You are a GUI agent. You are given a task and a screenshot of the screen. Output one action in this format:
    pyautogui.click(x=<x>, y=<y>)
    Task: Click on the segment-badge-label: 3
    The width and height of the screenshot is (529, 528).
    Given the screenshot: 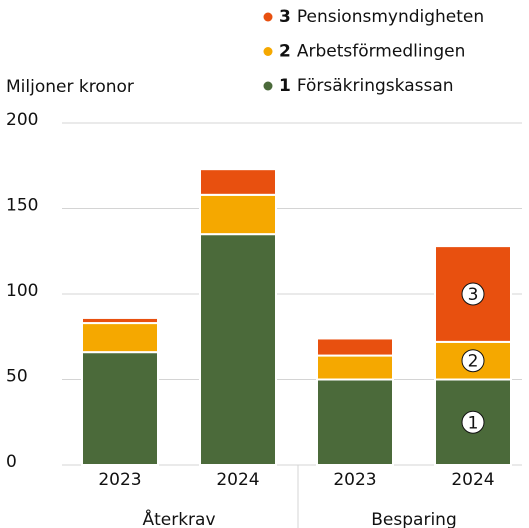 What is the action you would take?
    pyautogui.click(x=473, y=295)
    